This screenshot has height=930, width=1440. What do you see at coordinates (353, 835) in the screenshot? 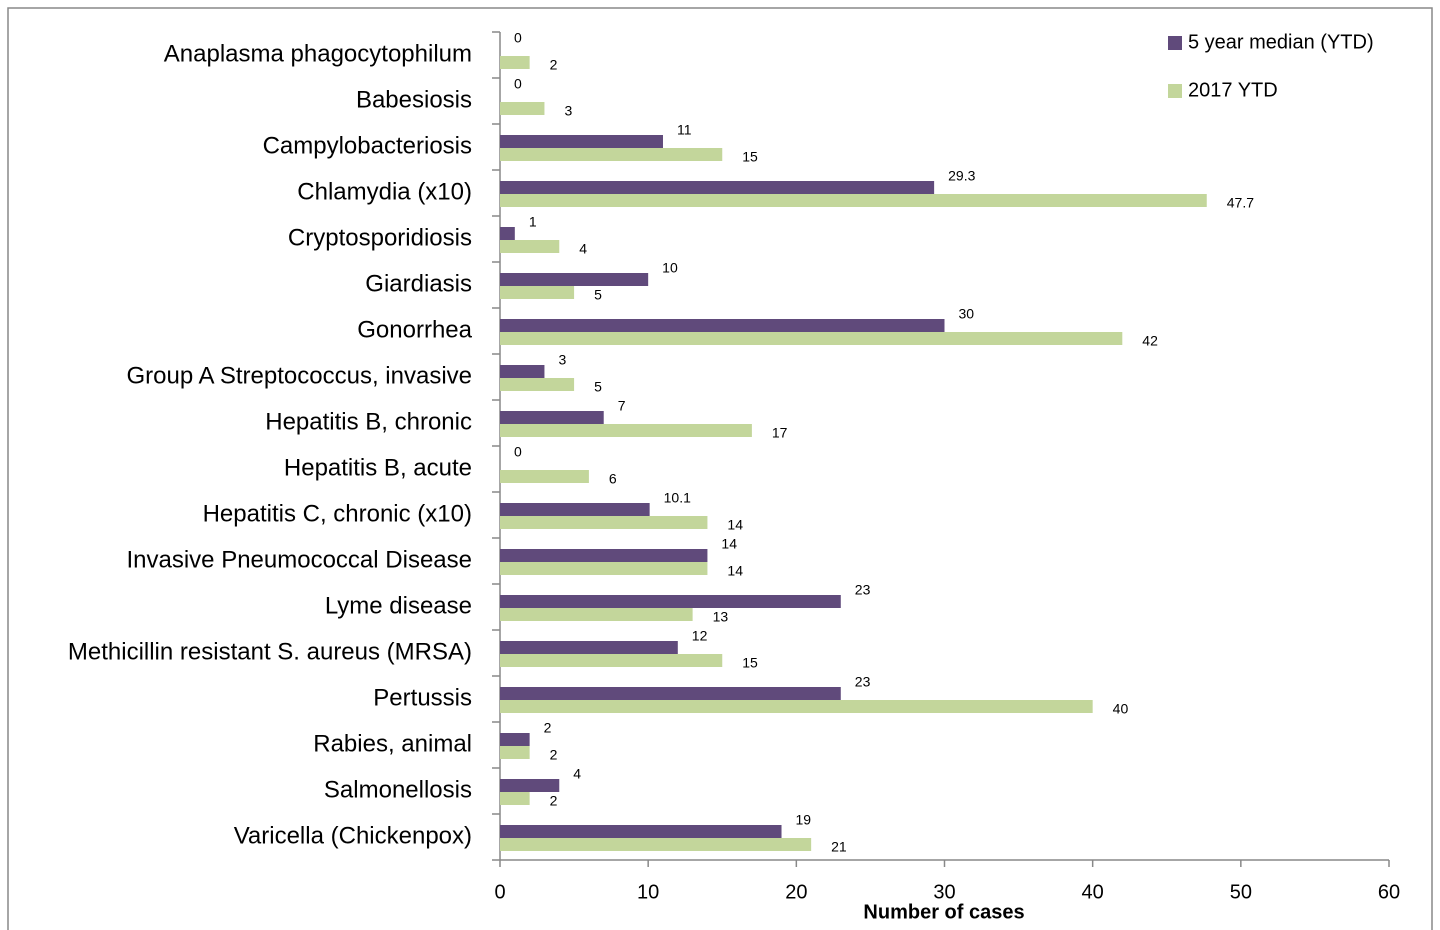
I see `category-label: Varicella (Chickenpox)` at bounding box center [353, 835].